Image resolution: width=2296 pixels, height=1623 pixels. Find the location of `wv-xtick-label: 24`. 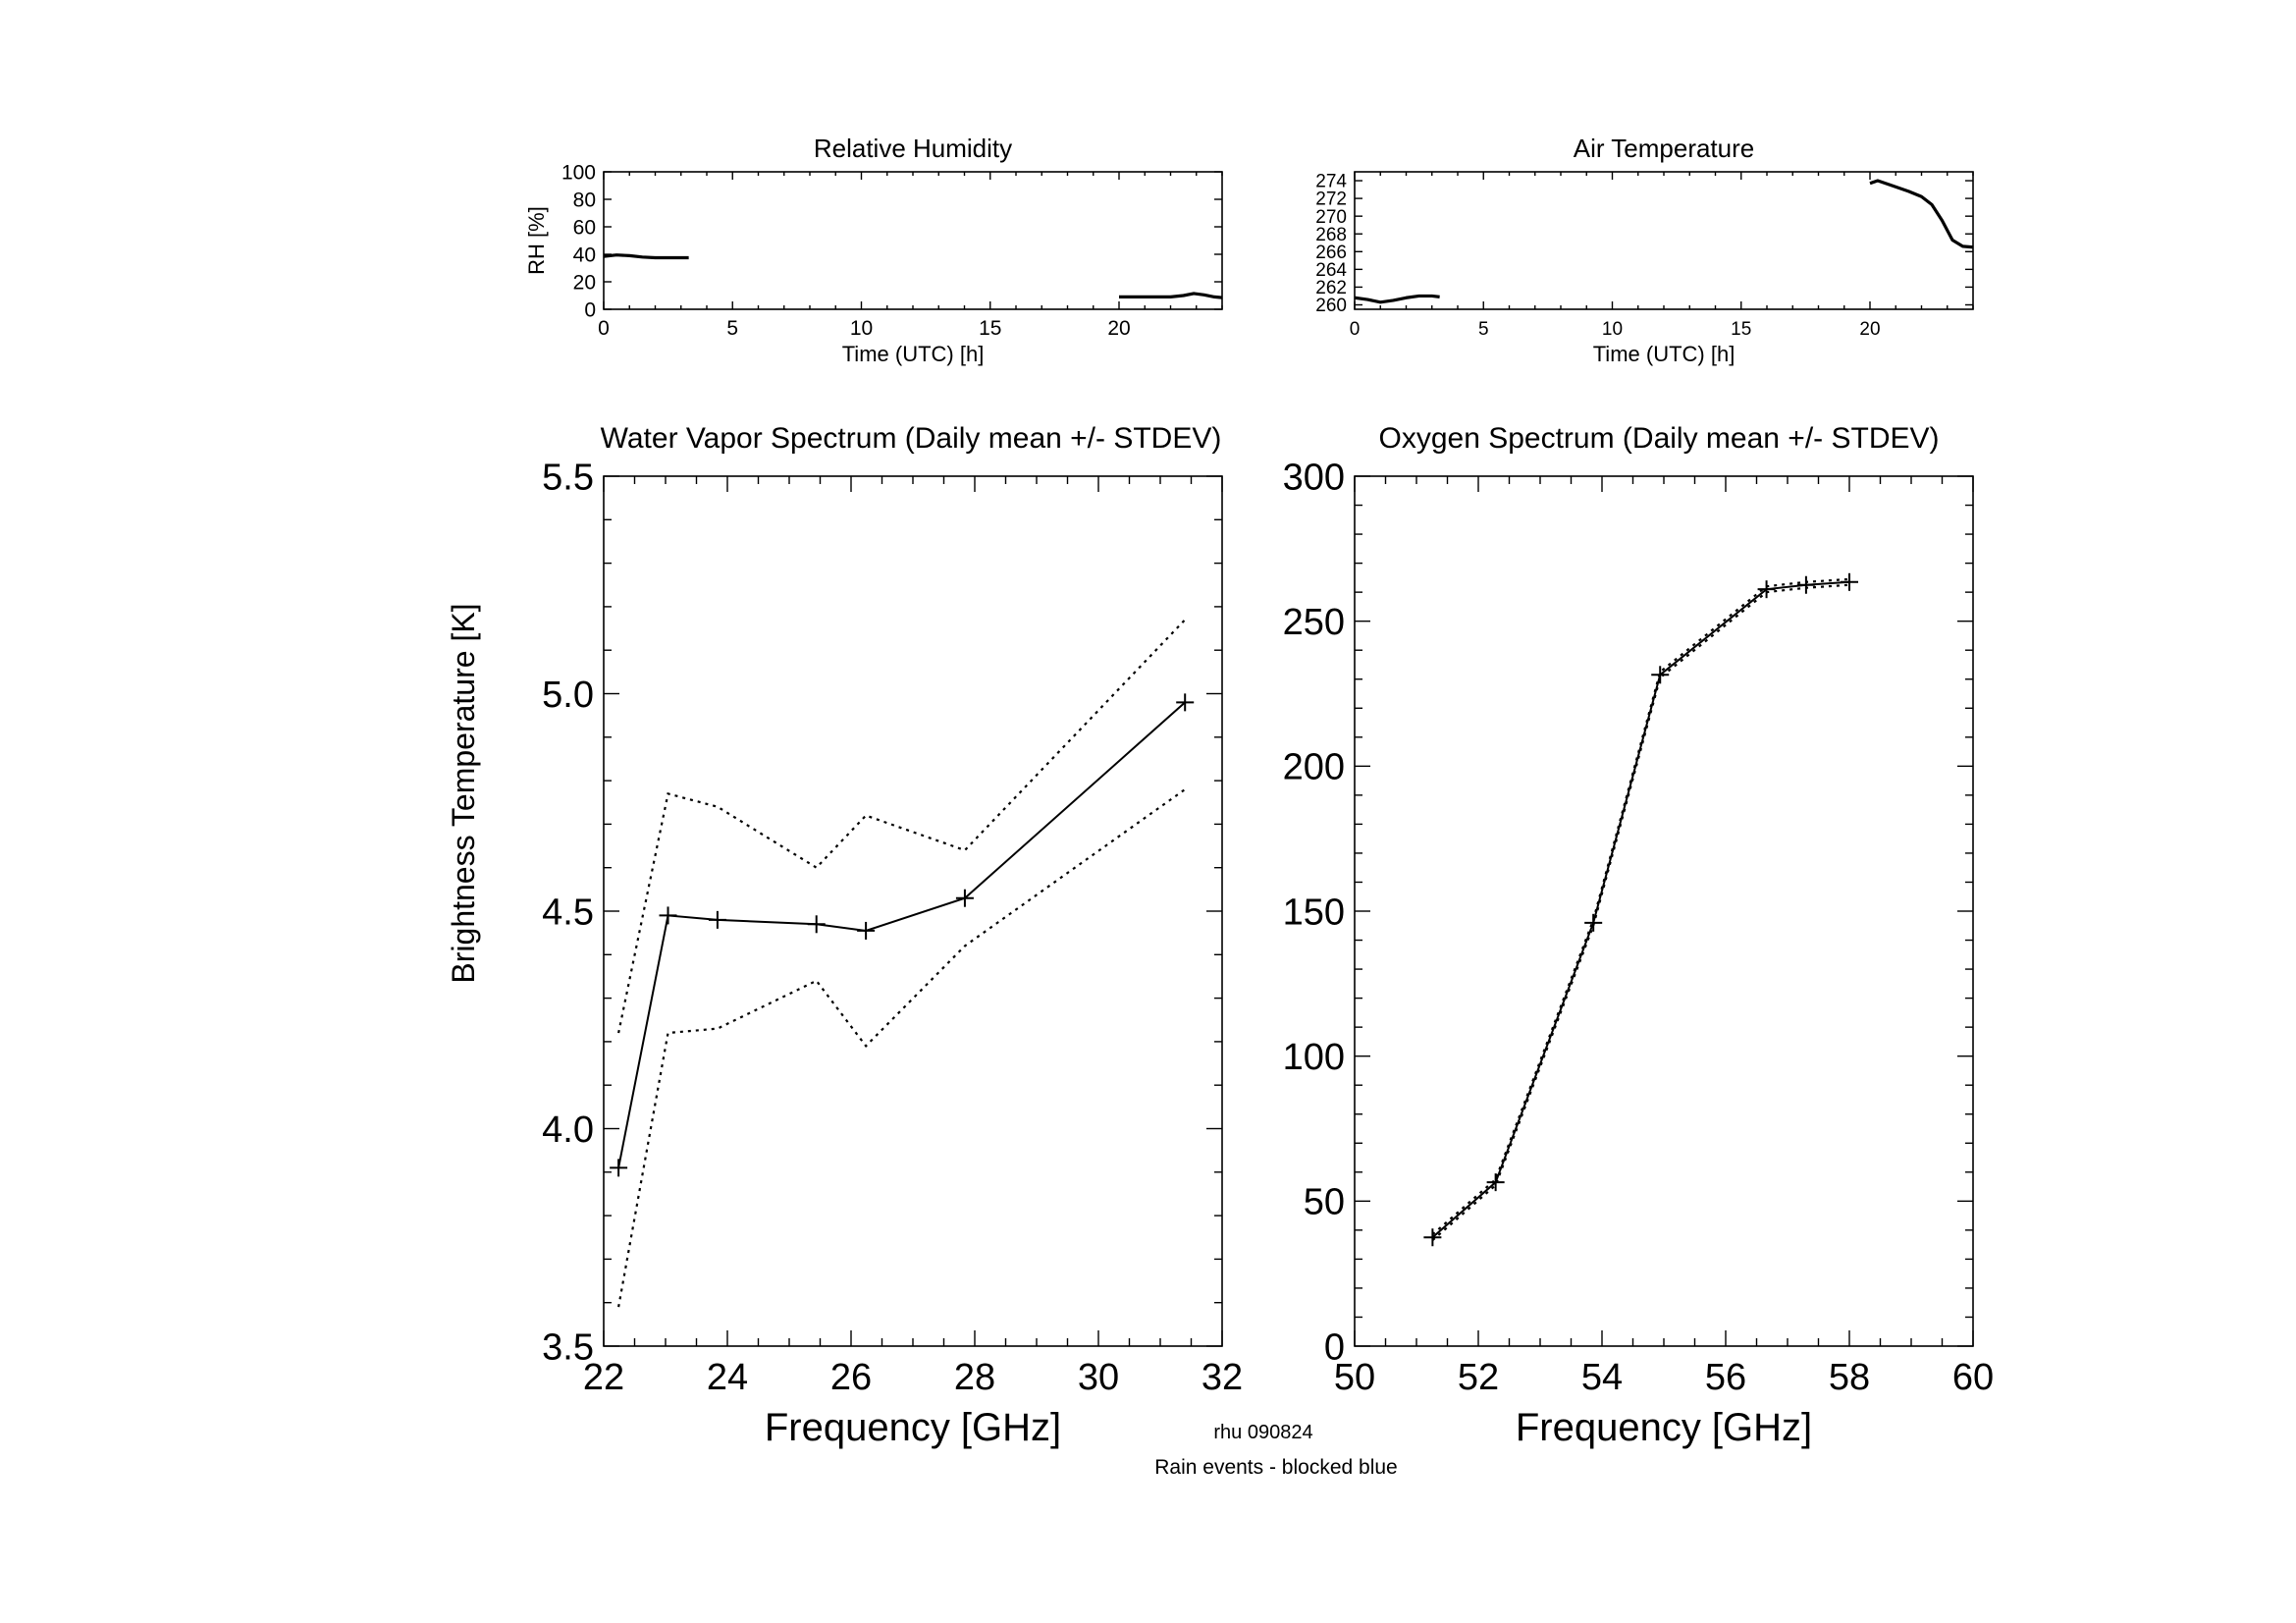

wv-xtick-label: 24 is located at coordinates (728, 1378).